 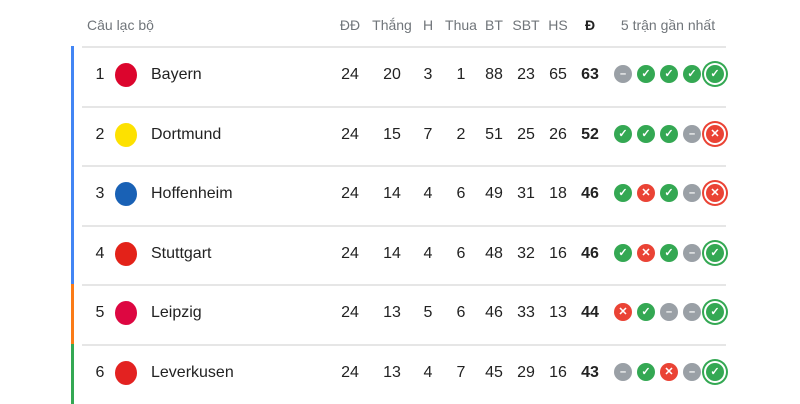 What do you see at coordinates (558, 313) in the screenshot?
I see `stat-gd: 13` at bounding box center [558, 313].